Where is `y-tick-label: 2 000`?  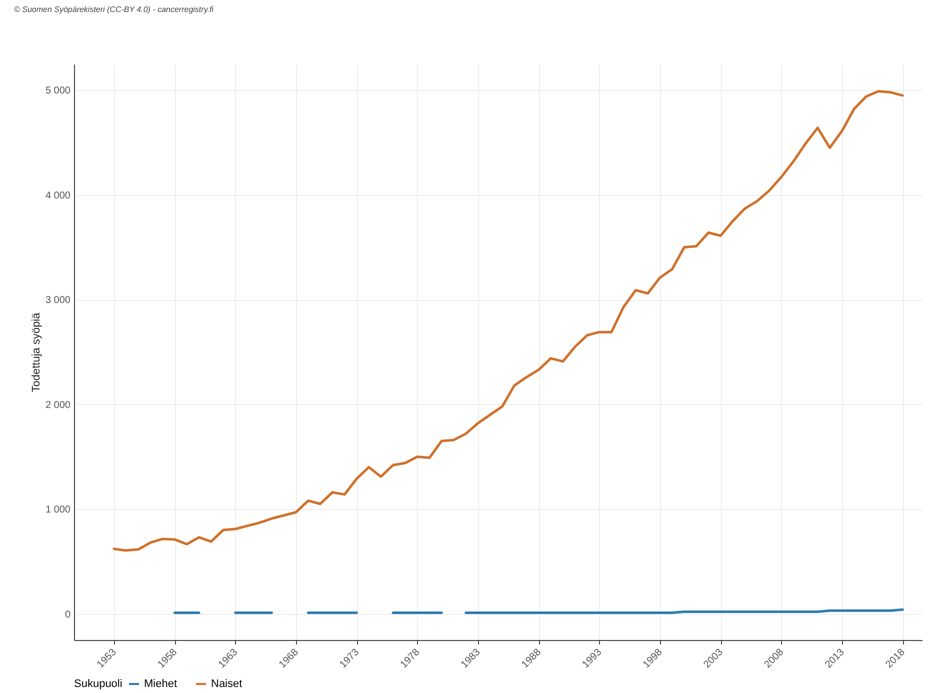
y-tick-label: 2 000 is located at coordinates (58, 405).